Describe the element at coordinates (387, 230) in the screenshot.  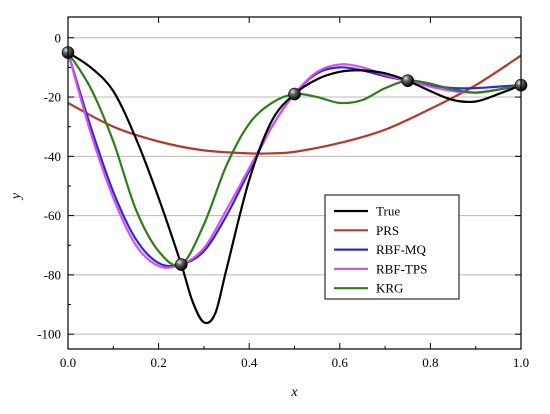
I see `legend-label-prs: PRS` at that location.